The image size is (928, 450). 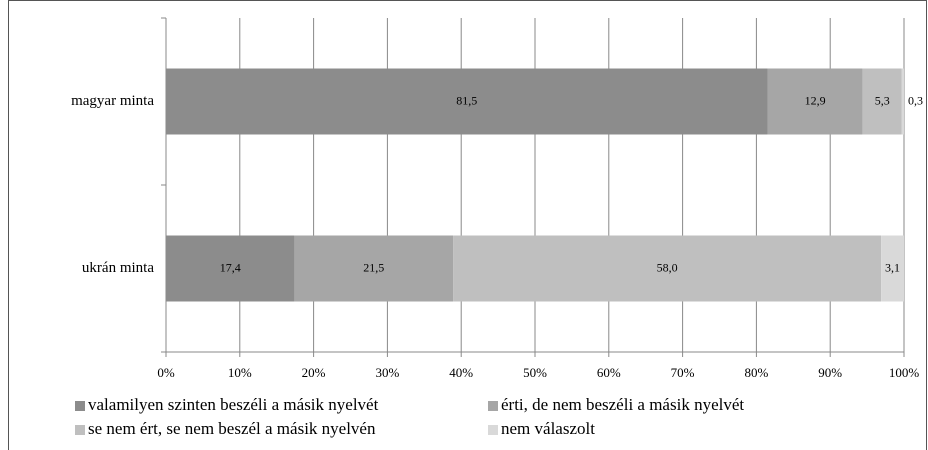 What do you see at coordinates (830, 372) in the screenshot?
I see `x-tick-label: 90%` at bounding box center [830, 372].